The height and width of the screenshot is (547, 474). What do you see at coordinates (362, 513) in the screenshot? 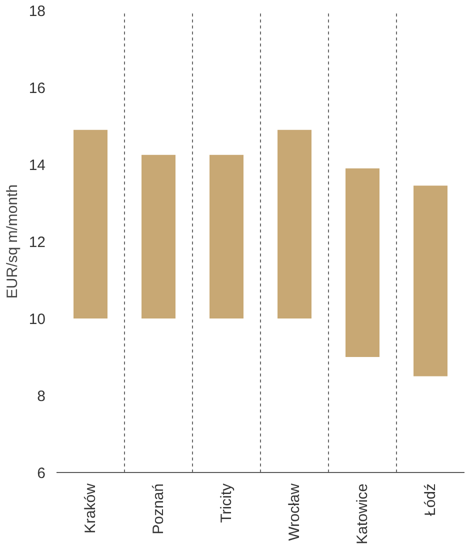
I see `x-tick-label: Katowice` at bounding box center [362, 513].